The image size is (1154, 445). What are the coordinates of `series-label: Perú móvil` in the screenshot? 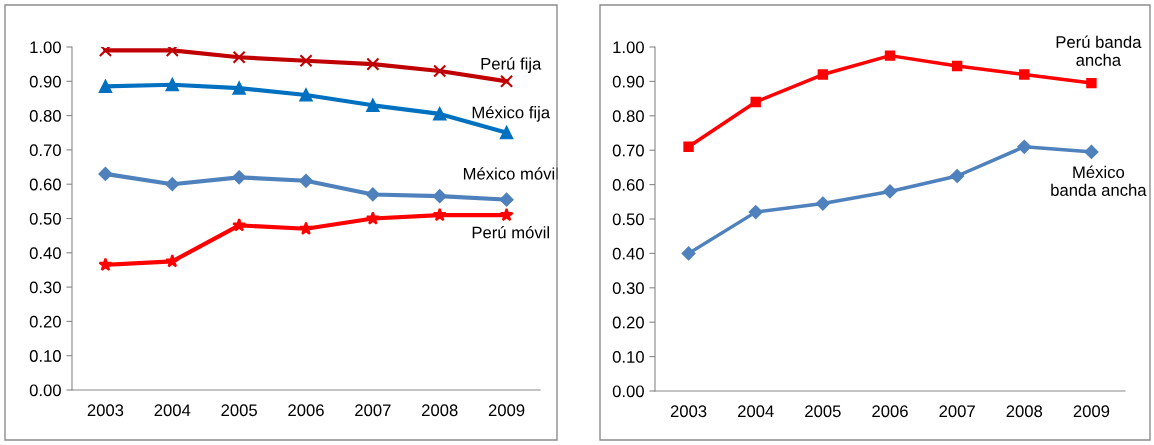 It's located at (510, 232).